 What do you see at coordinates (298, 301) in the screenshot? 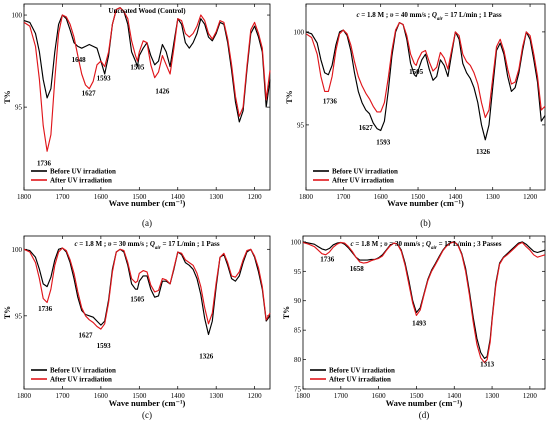
I see `y-tick-label: 90` at bounding box center [298, 301].